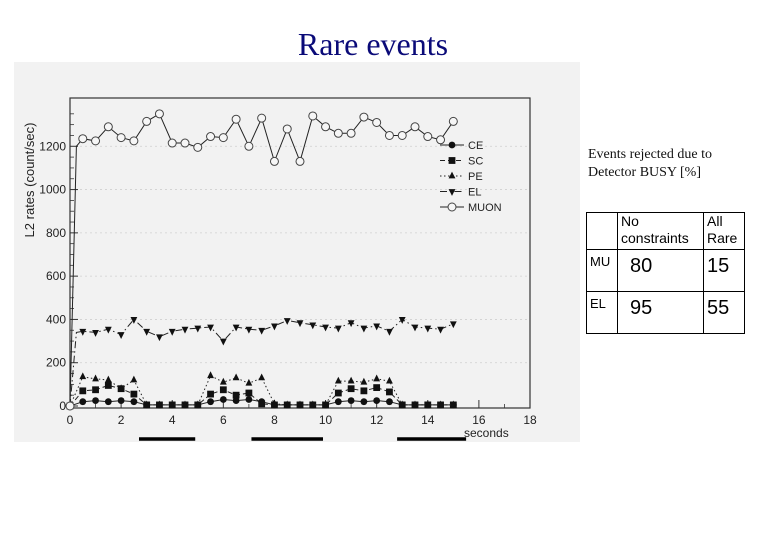 This screenshot has height=540, width=780. I want to click on x-tick-label: 10, so click(326, 420).